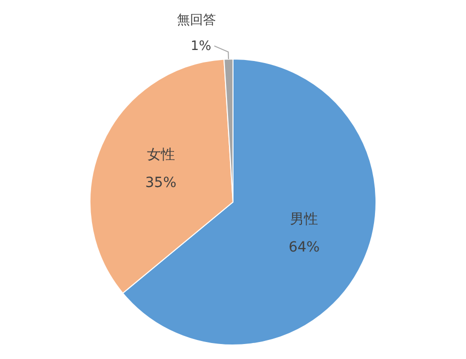 This screenshot has width=466, height=359. Describe the element at coordinates (196, 20) in the screenshot. I see `slice-label: 無回答` at that location.